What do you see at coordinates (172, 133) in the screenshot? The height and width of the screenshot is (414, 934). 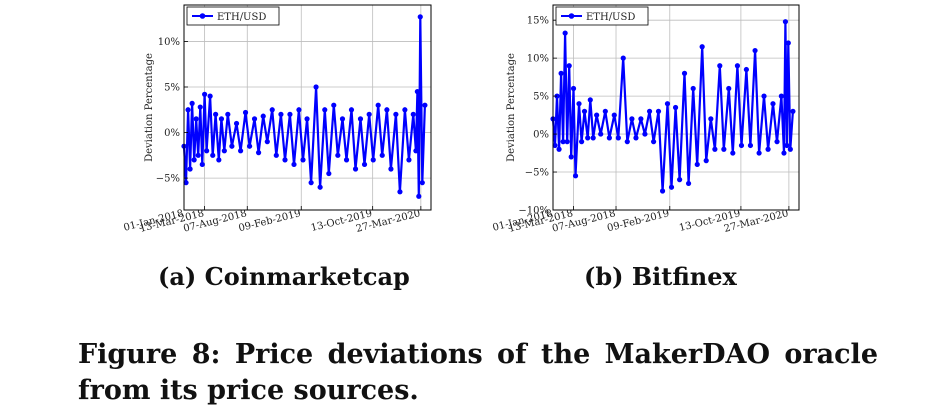 I see `y-tick-label: 0%` at bounding box center [172, 133].